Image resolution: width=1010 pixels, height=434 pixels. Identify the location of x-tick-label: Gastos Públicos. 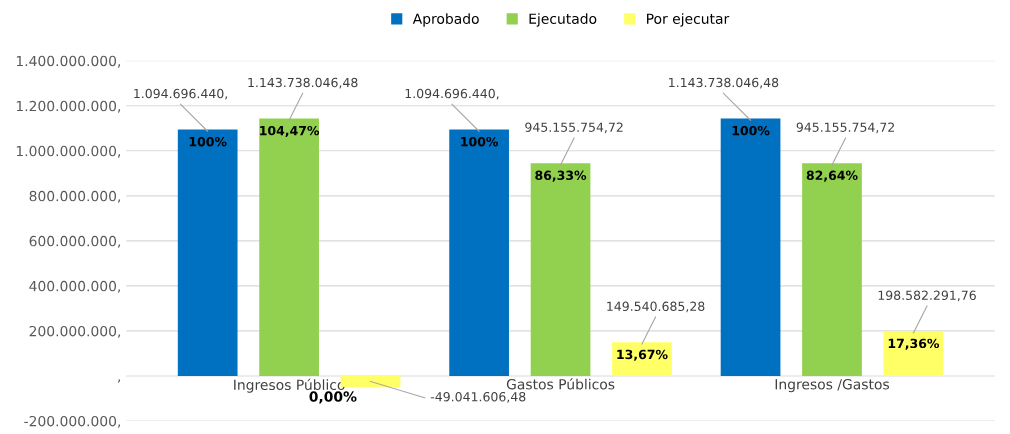
(560, 384).